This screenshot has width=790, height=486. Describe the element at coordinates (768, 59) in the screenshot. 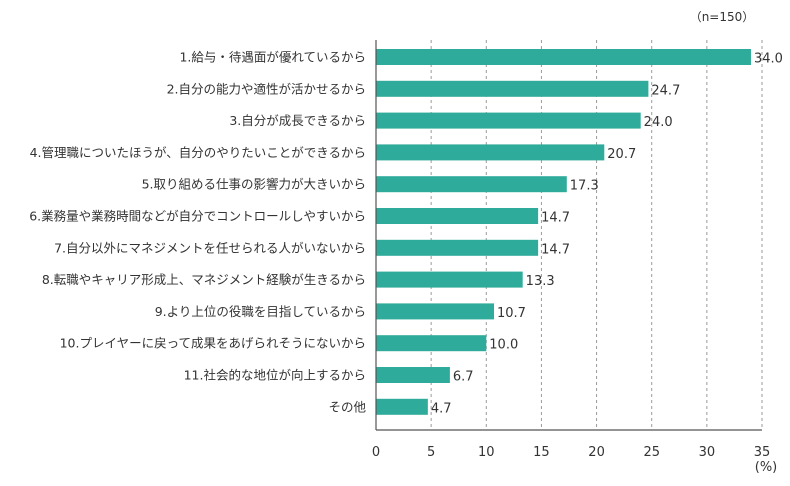

I see `value-label: 34.0` at that location.